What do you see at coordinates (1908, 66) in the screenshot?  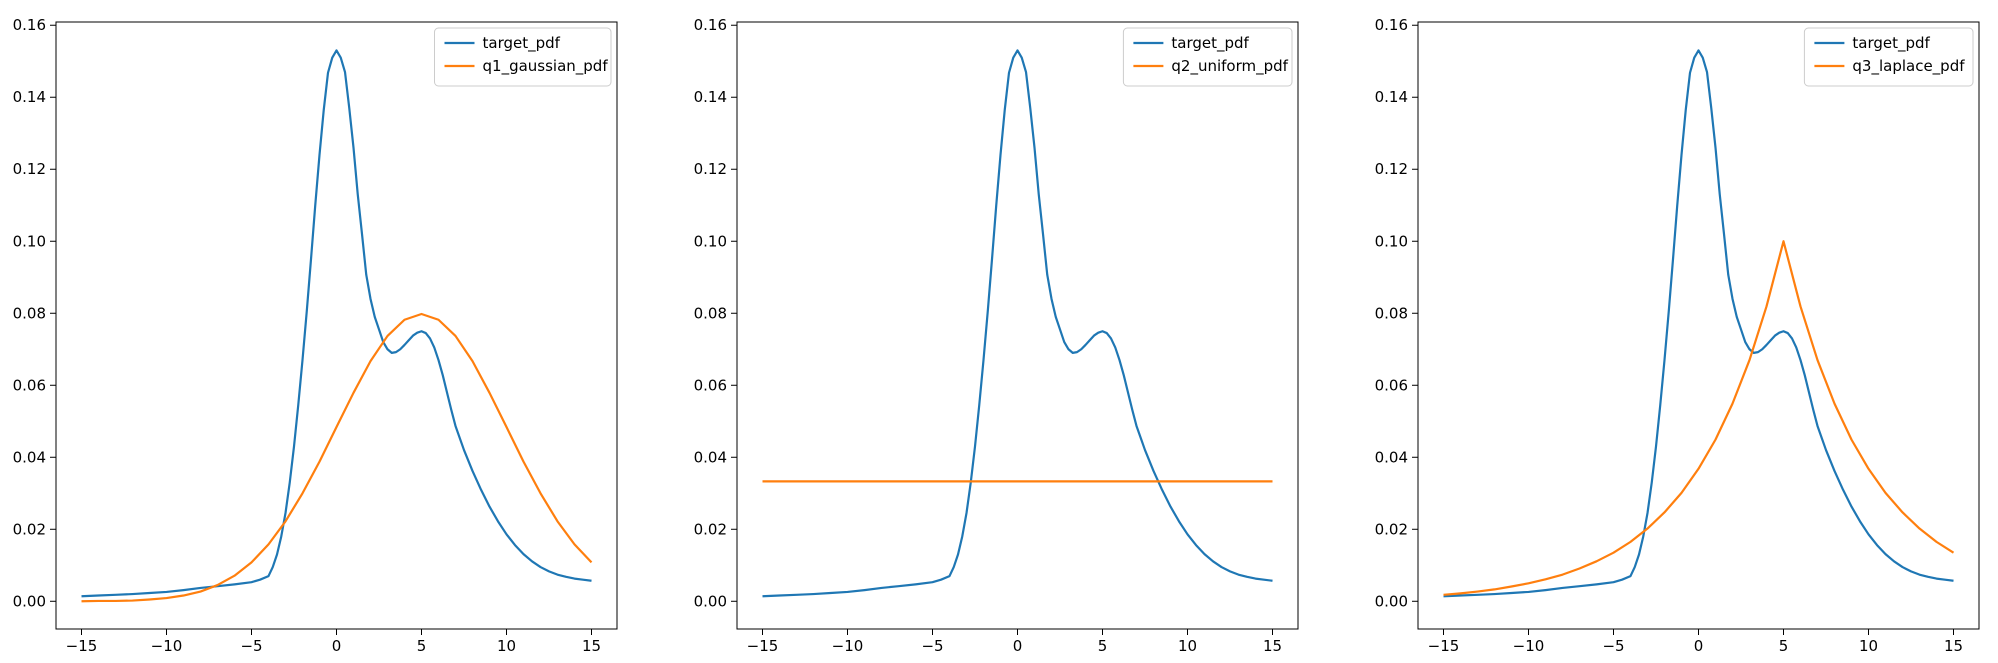 I see `legend-label-q3_laplace_pdf: q3_laplace_pdf` at bounding box center [1908, 66].